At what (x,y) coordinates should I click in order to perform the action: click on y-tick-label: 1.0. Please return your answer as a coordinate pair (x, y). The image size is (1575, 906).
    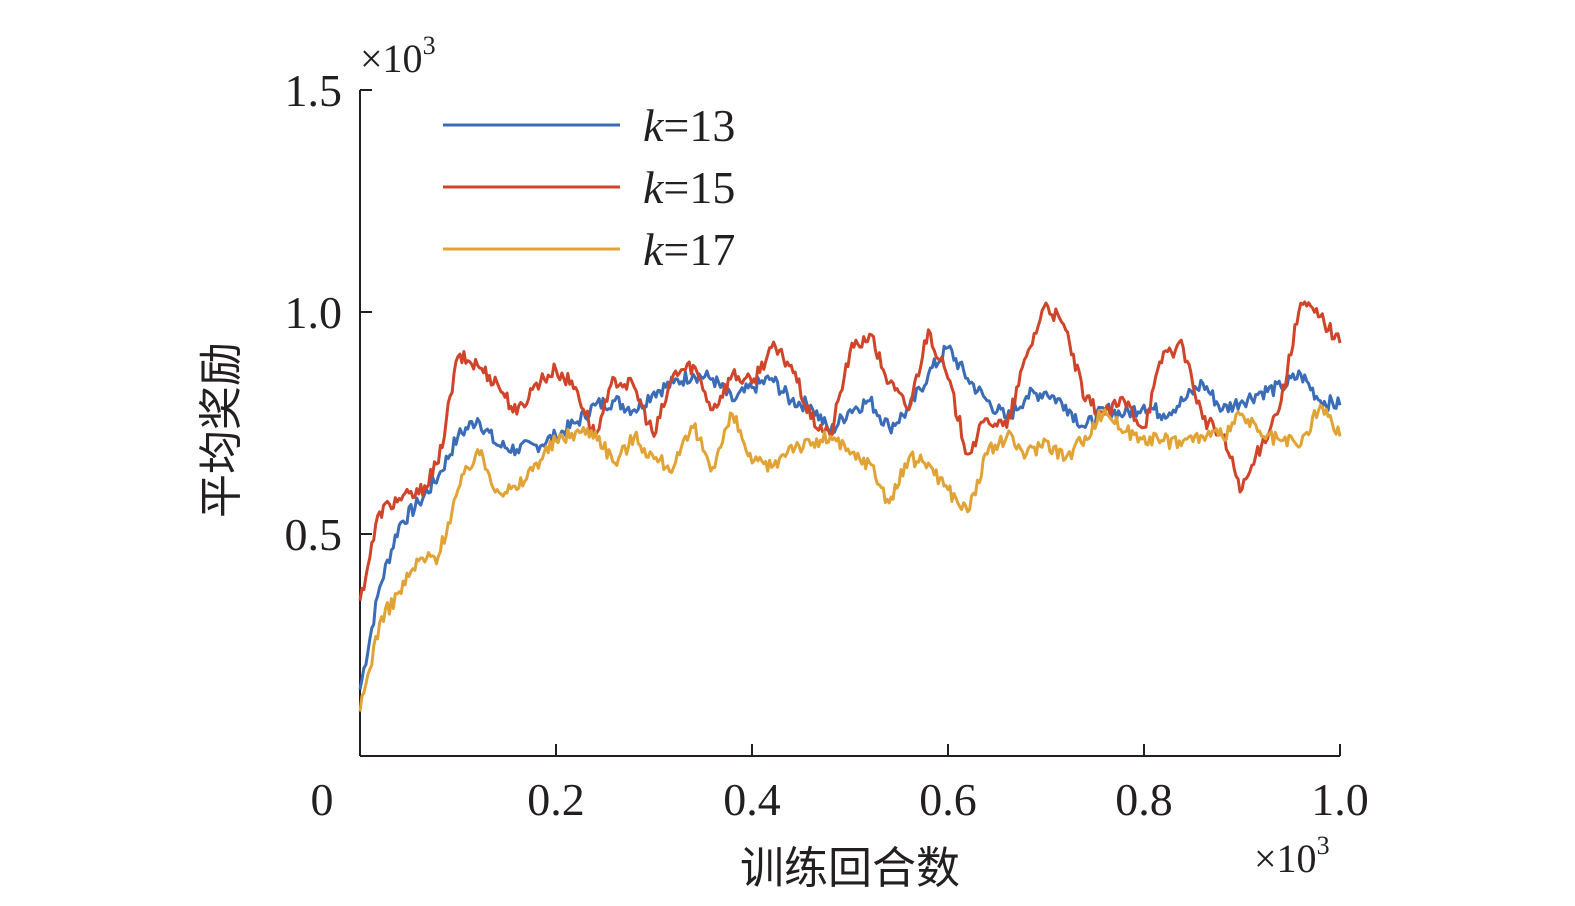
    Looking at the image, I should click on (314, 312).